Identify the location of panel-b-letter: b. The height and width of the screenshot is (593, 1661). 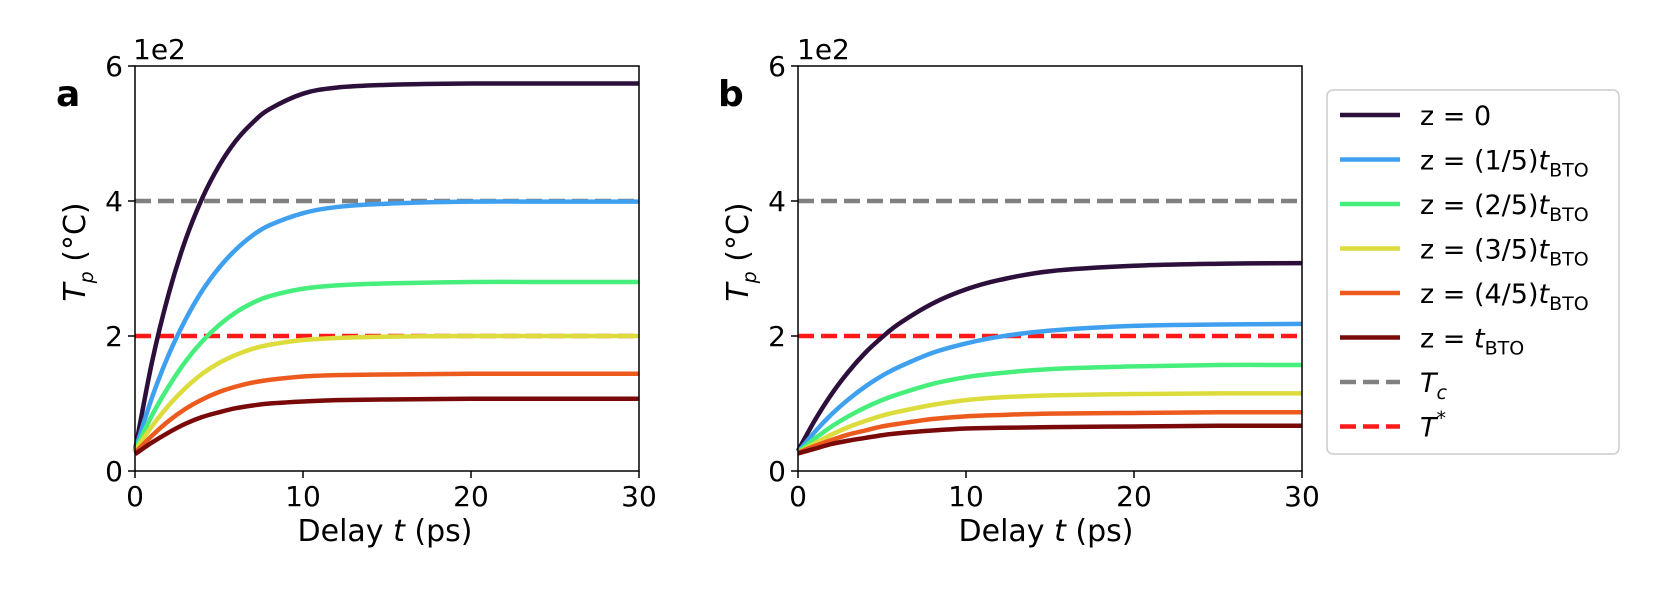
(731, 94).